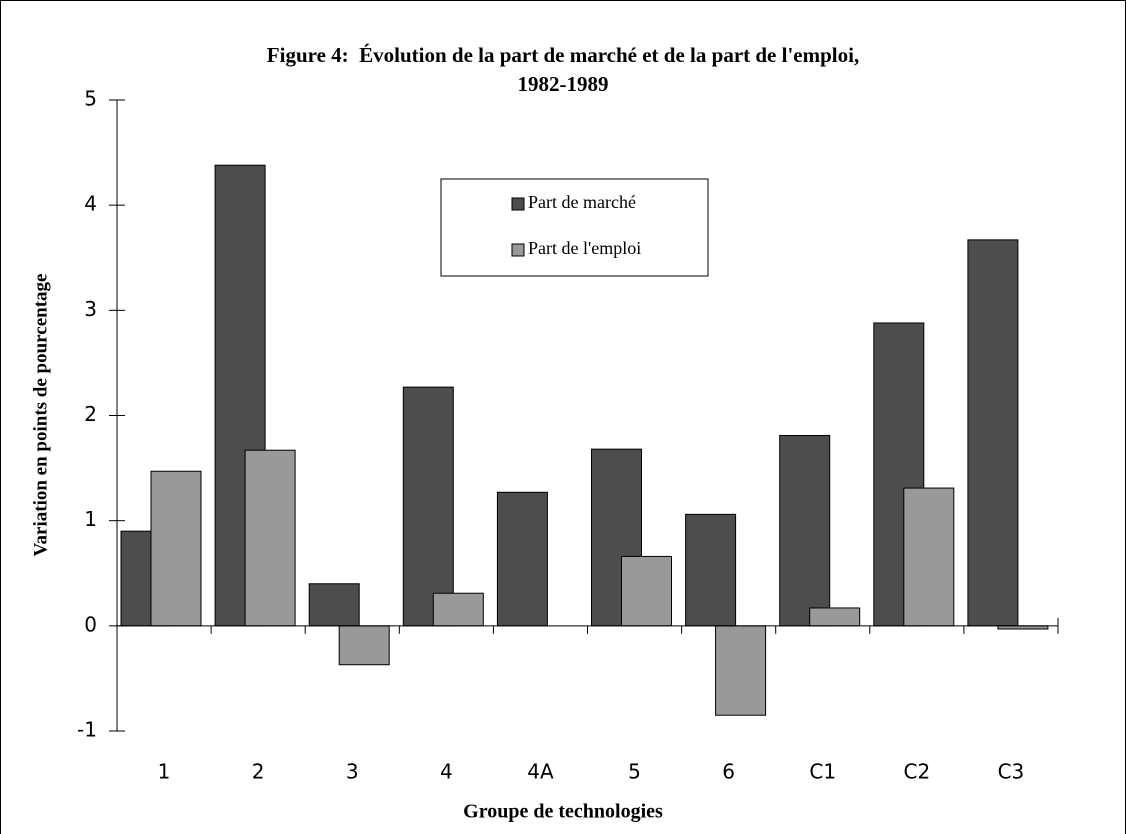 The image size is (1126, 834). Describe the element at coordinates (352, 772) in the screenshot. I see `x-tick-label: 3` at that location.